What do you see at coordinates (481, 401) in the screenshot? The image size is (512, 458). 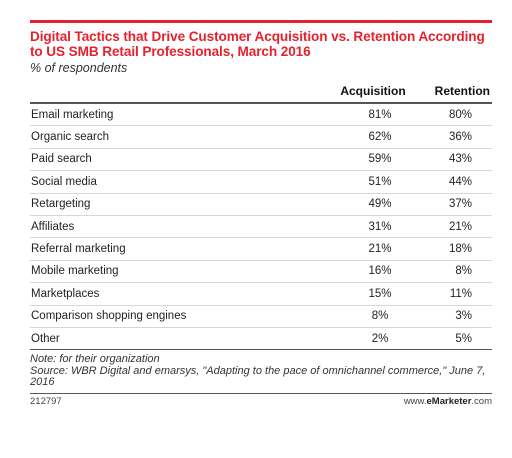 I see `brand-suffix: .com` at bounding box center [481, 401].